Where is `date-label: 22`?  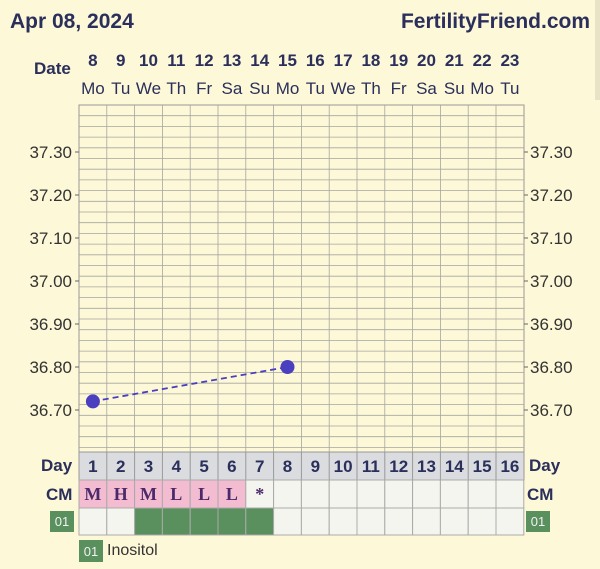
date-label: 22 is located at coordinates (482, 60).